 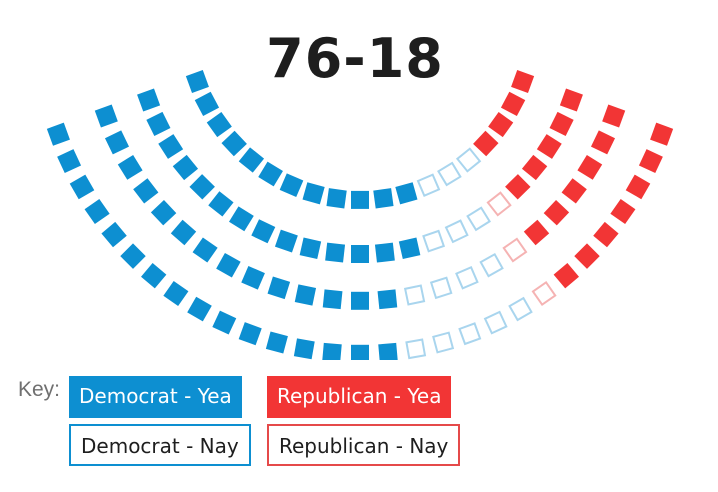 What do you see at coordinates (160, 445) in the screenshot?
I see `legend-democrat-nay: Democrat - Nay` at bounding box center [160, 445].